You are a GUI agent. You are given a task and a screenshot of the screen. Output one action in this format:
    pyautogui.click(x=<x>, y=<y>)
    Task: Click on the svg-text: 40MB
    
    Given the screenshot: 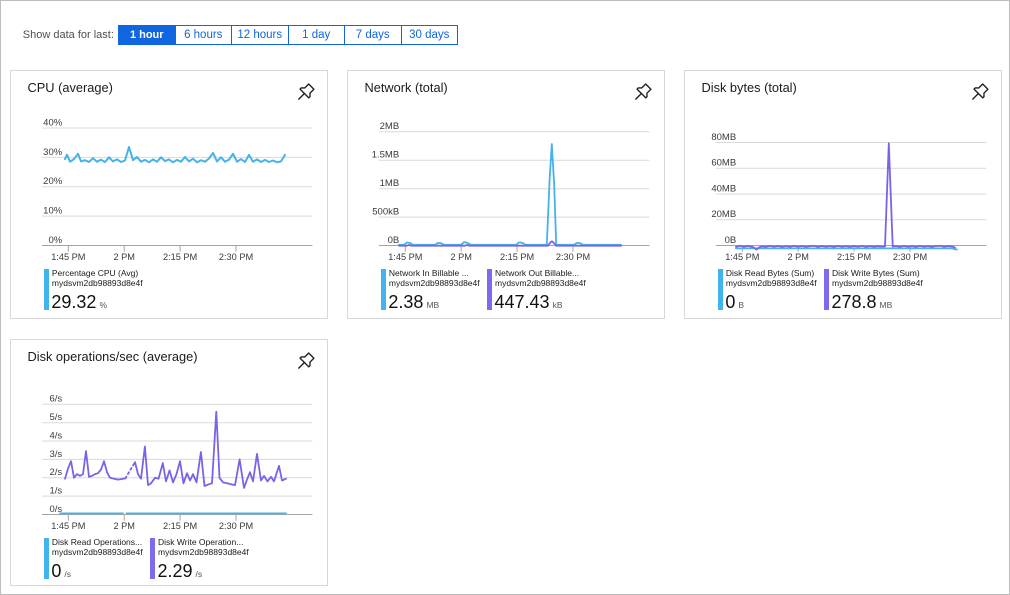 What is the action you would take?
    pyautogui.click(x=723, y=188)
    